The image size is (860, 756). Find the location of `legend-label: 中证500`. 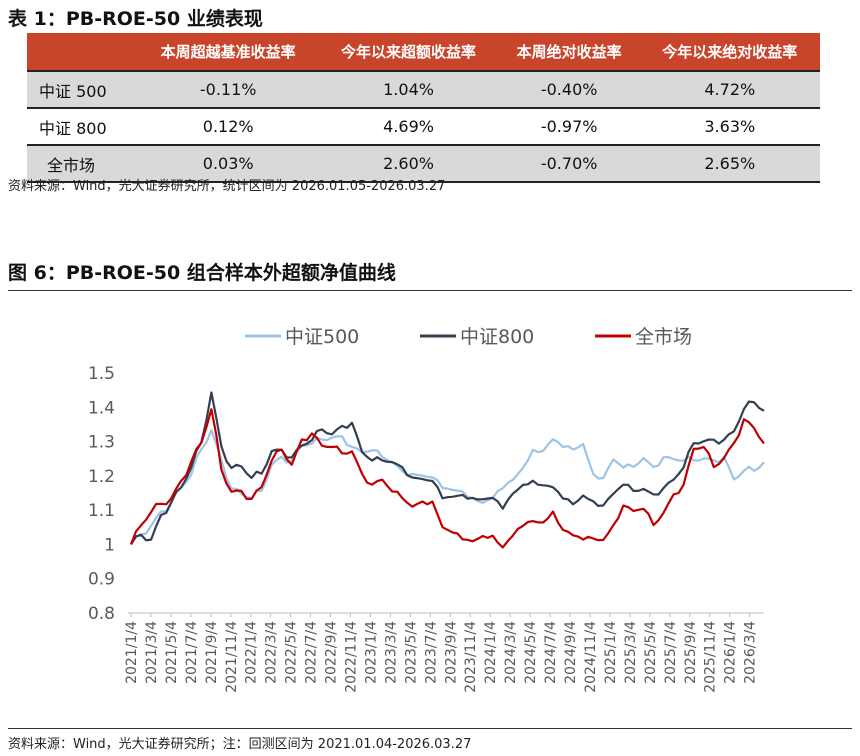

legend-label: 中证500 is located at coordinates (322, 337).